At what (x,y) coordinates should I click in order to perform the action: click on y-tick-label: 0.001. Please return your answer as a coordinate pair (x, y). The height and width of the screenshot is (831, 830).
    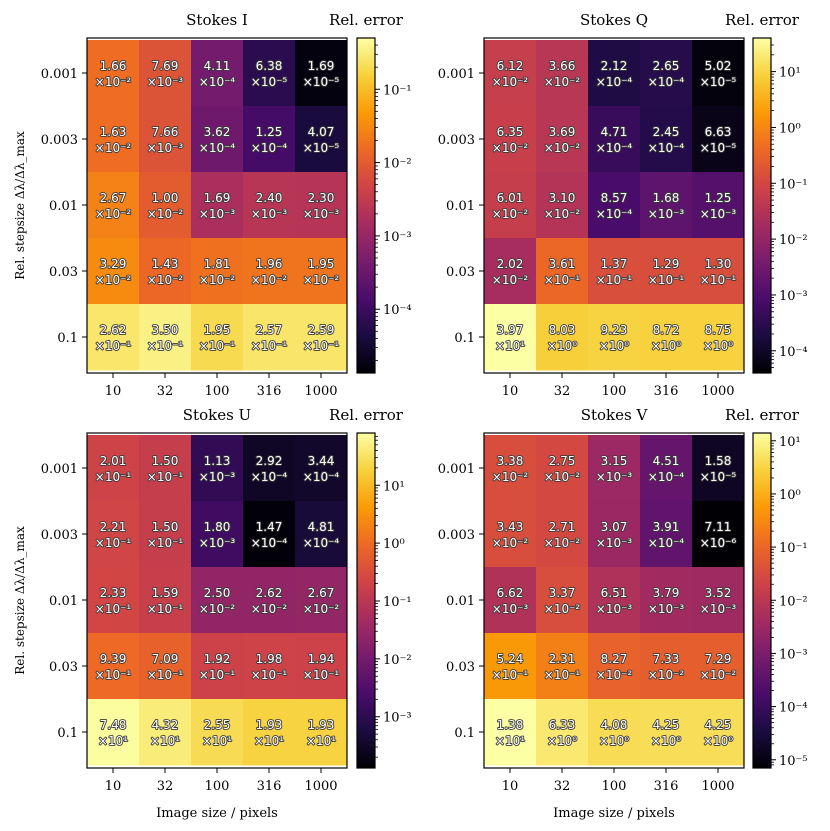
    Looking at the image, I should click on (59, 469).